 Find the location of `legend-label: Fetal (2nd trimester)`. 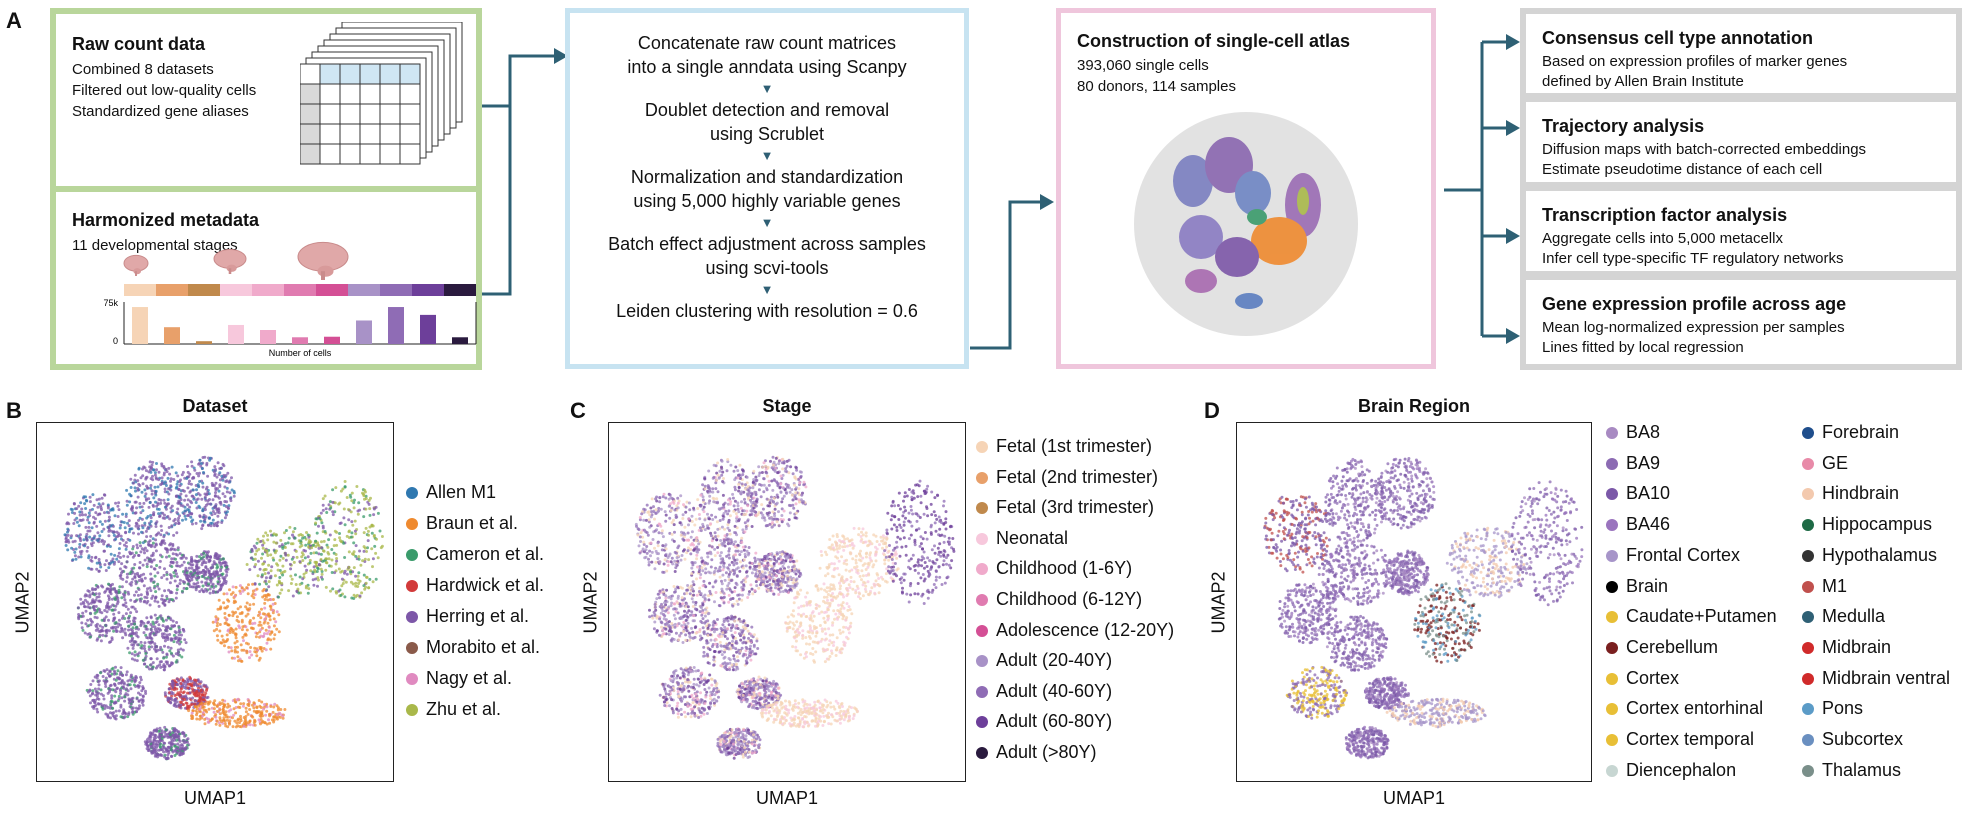

legend-label: Fetal (2nd trimester) is located at coordinates (1077, 476).